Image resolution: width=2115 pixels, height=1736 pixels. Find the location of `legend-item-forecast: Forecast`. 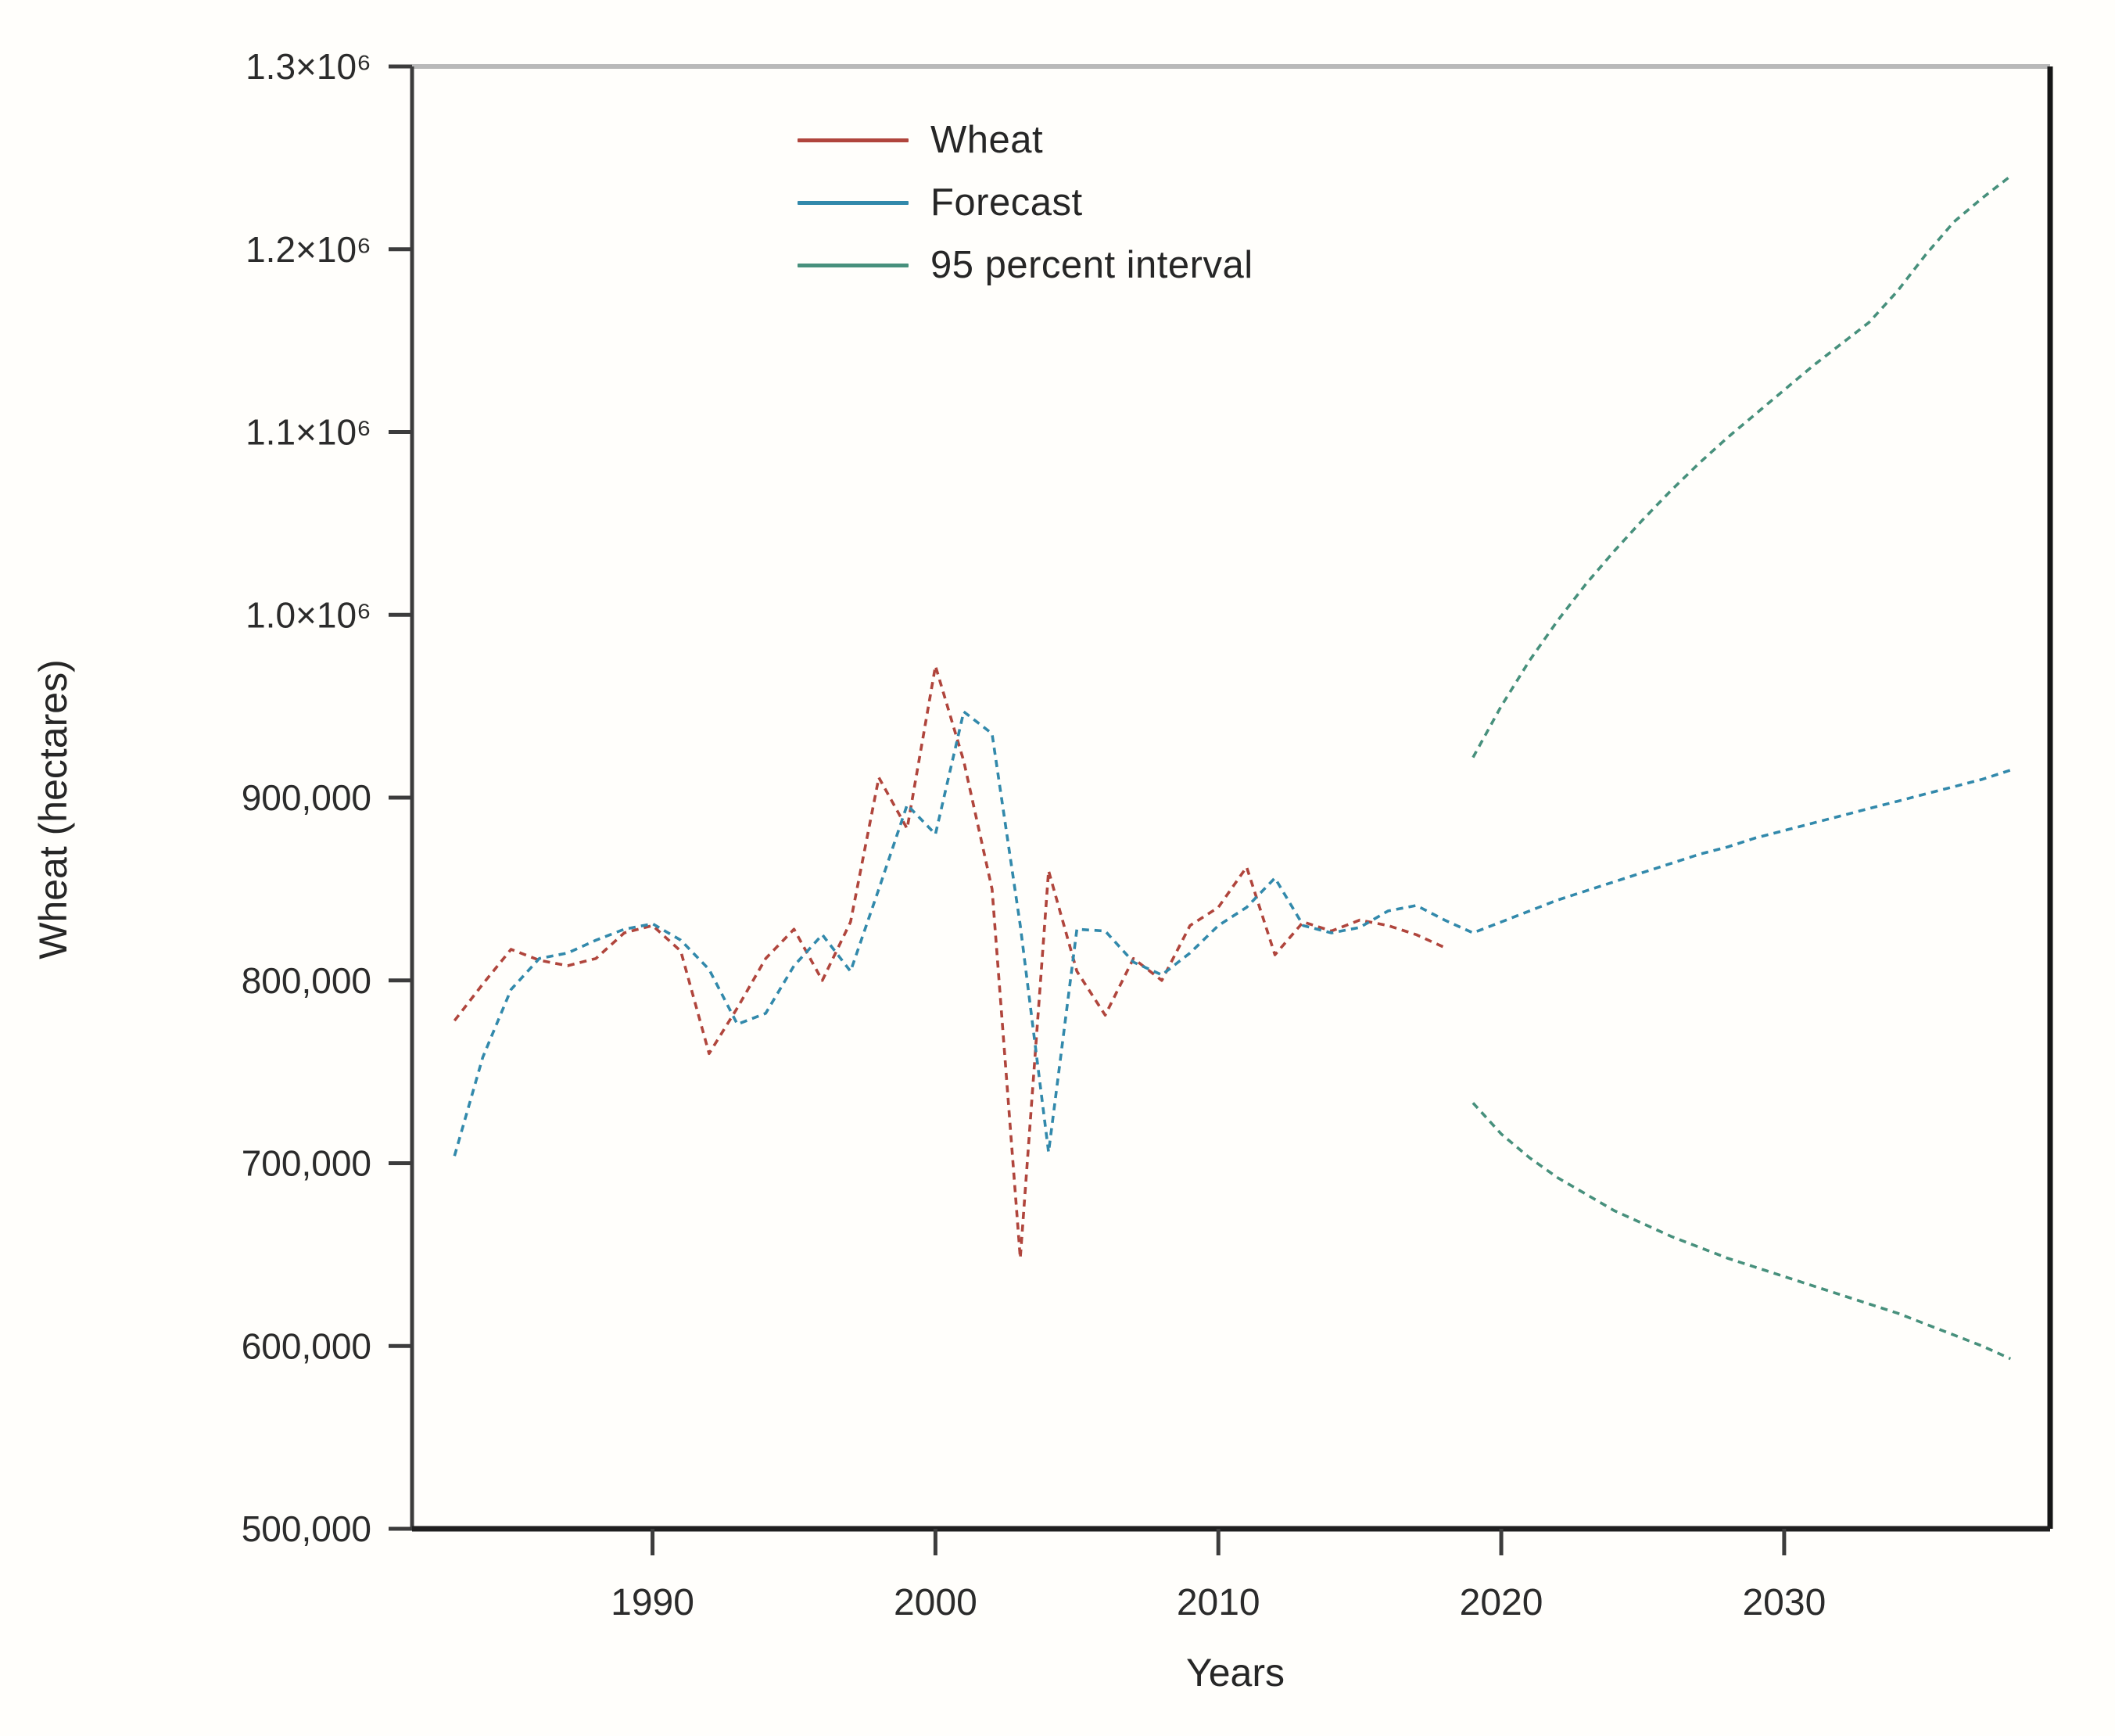

legend-item-forecast: Forecast is located at coordinates (1025, 203).